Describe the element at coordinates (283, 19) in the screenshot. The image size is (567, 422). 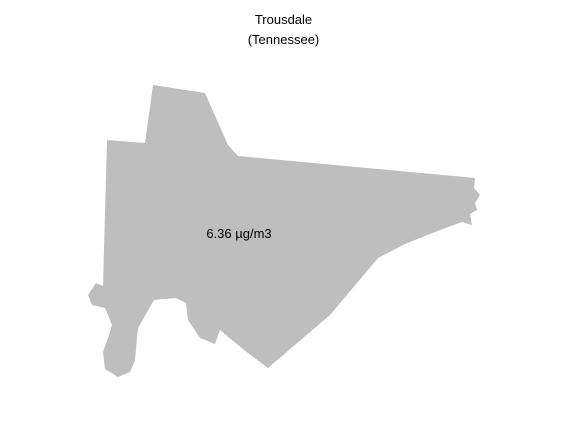
I see `map-title: Trousdale` at that location.